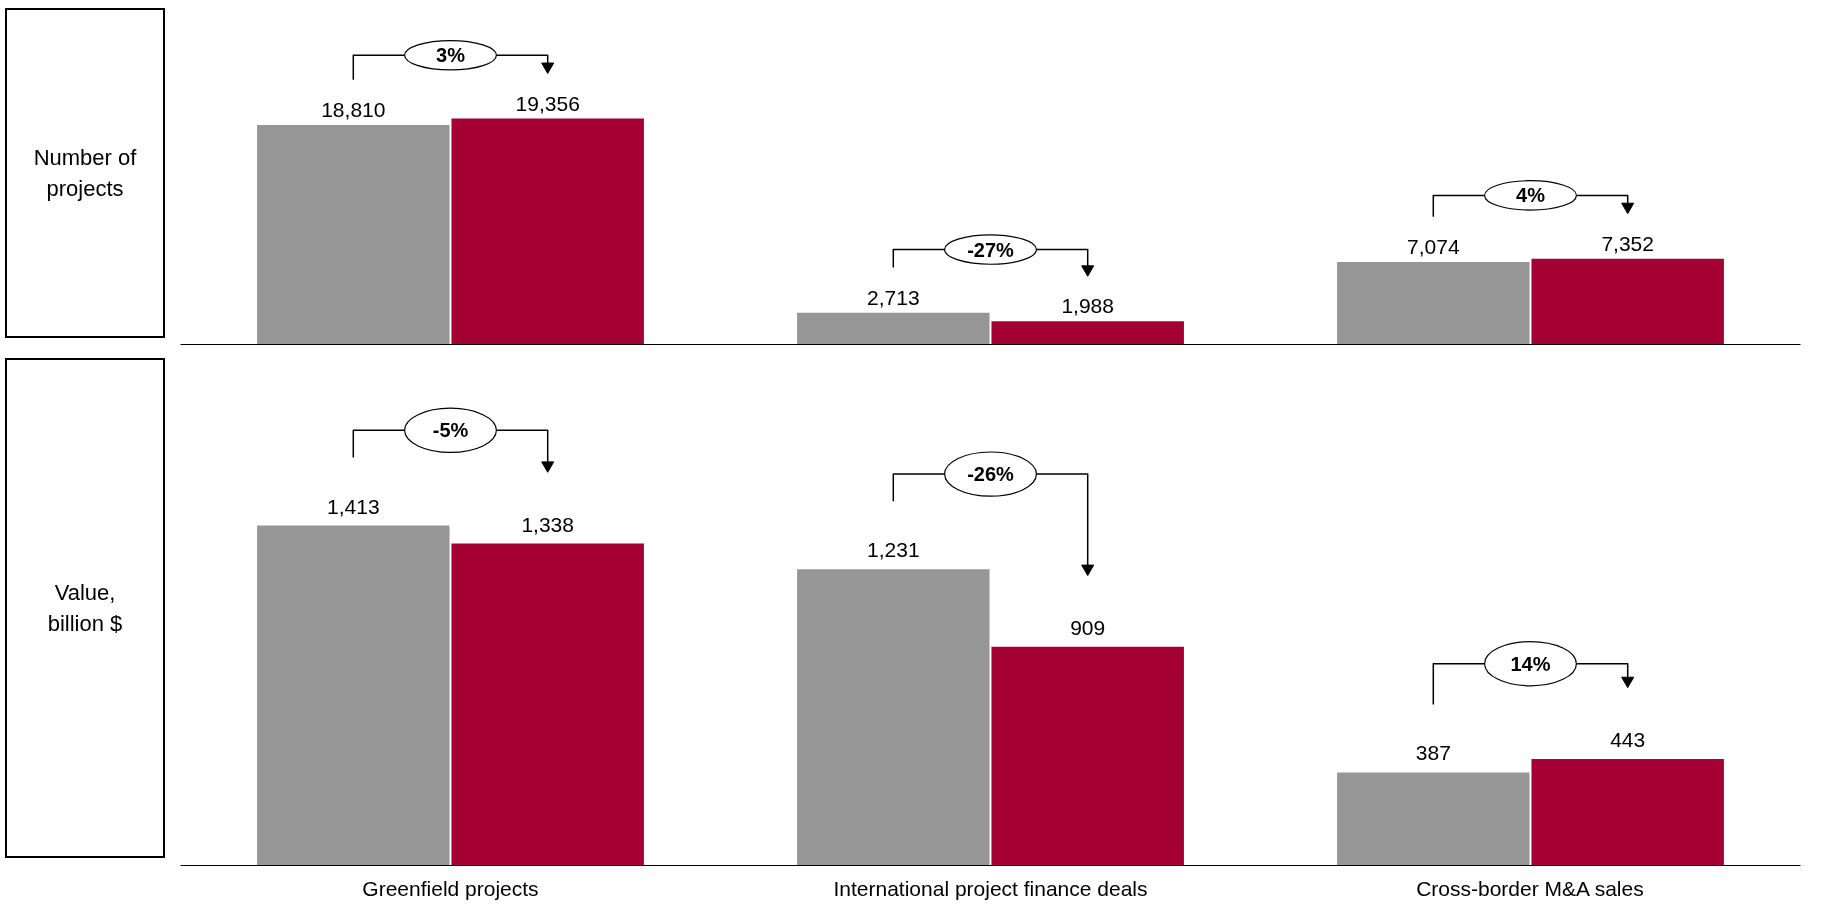  I want to click on annotation: 4%, so click(1531, 195).